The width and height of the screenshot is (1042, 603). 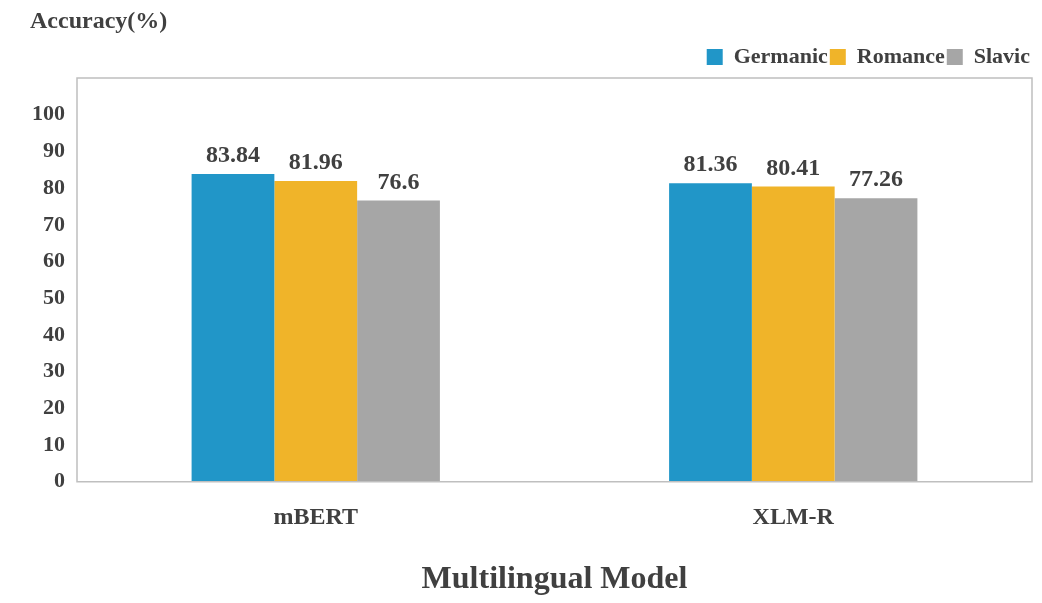 I want to click on x-axis-title: Multilingual Model, so click(x=554, y=577).